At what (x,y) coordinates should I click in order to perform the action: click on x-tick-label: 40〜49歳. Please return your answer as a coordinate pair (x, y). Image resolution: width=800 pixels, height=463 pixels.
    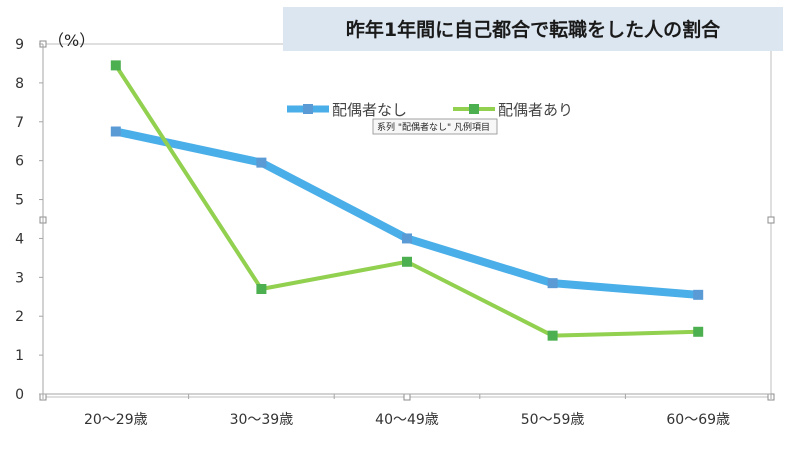
    Looking at the image, I should click on (407, 420).